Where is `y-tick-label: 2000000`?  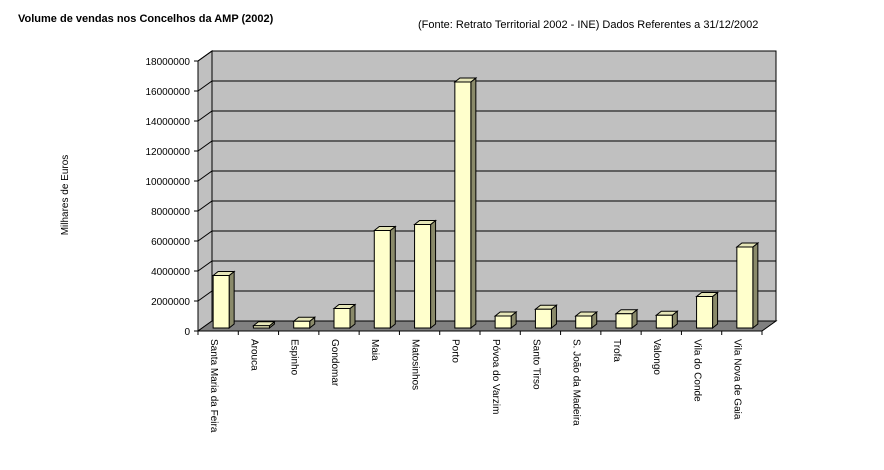 y-tick-label: 2000000 is located at coordinates (170, 302).